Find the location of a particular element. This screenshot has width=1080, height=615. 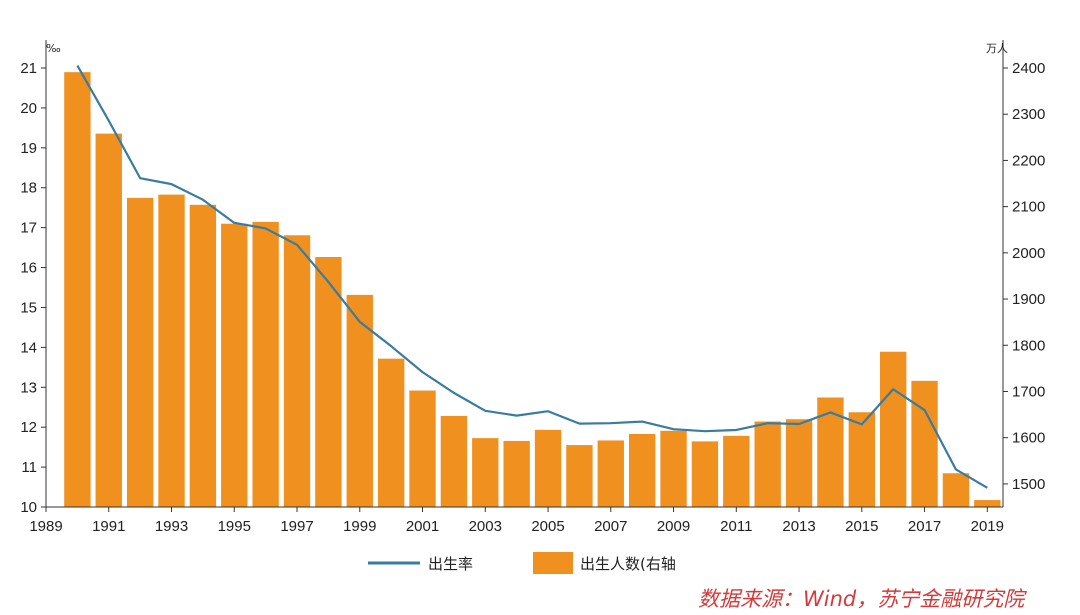

left-tick-label-13: 13 is located at coordinates (28, 387).